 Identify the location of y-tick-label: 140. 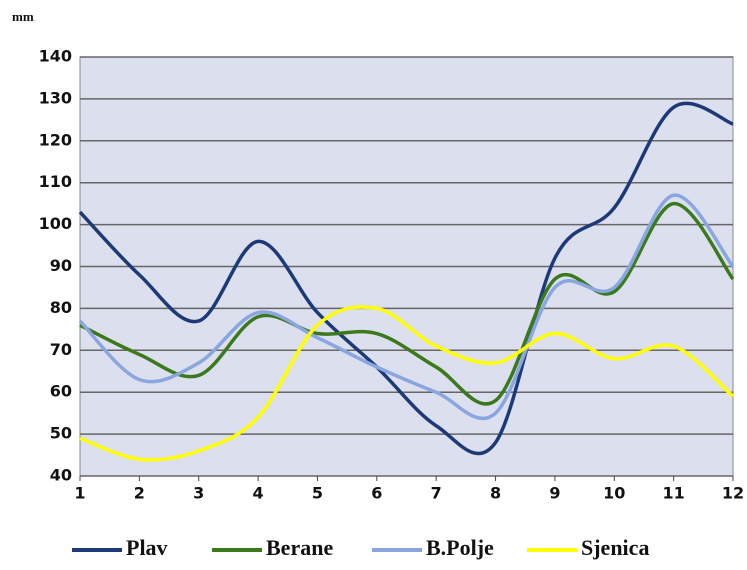
(55, 56).